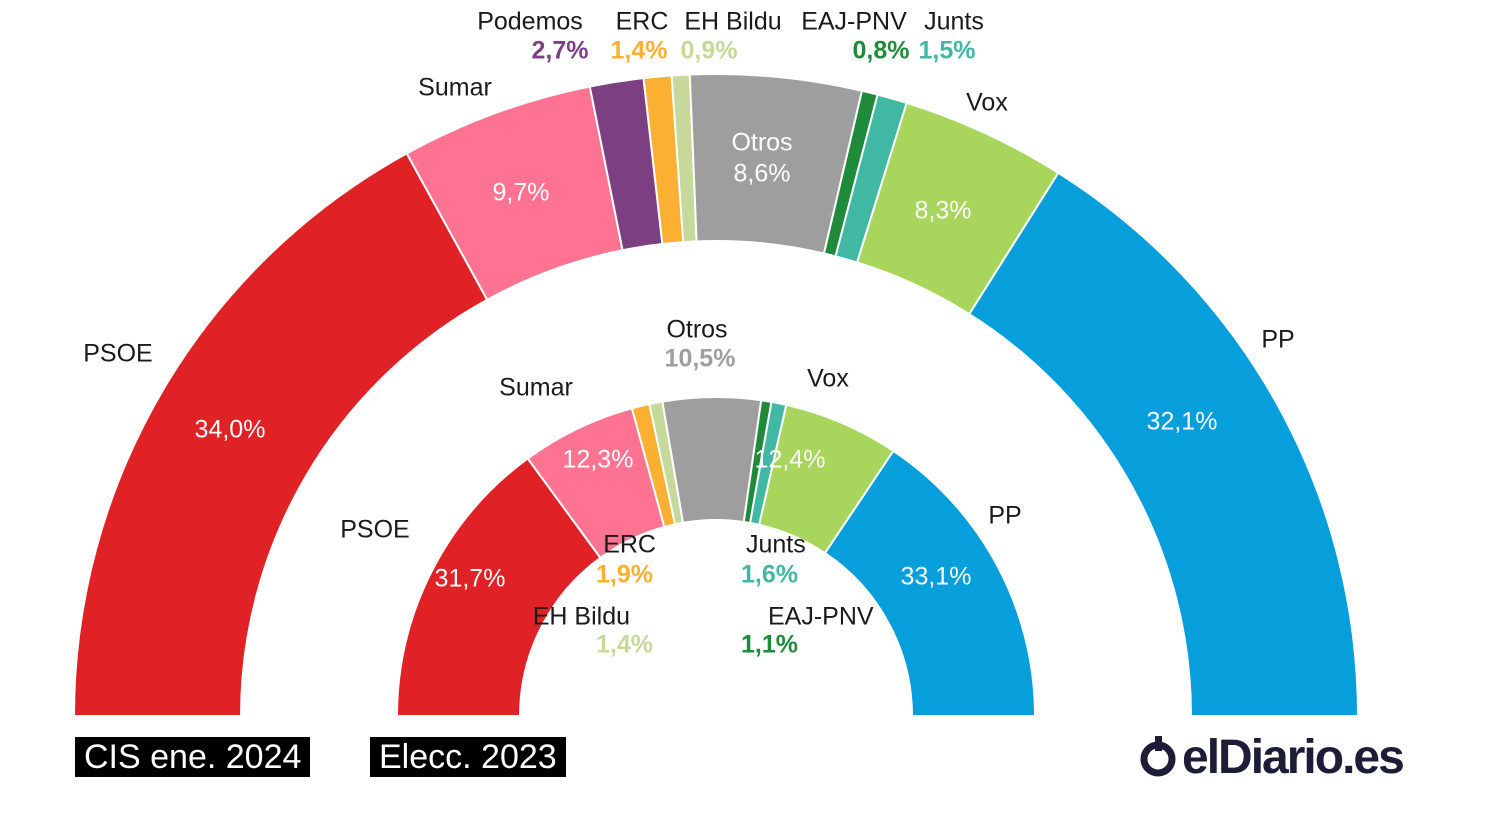 The width and height of the screenshot is (1500, 835). What do you see at coordinates (530, 22) in the screenshot?
I see `party-label-cis-ene-2024-podemos: Podemos` at bounding box center [530, 22].